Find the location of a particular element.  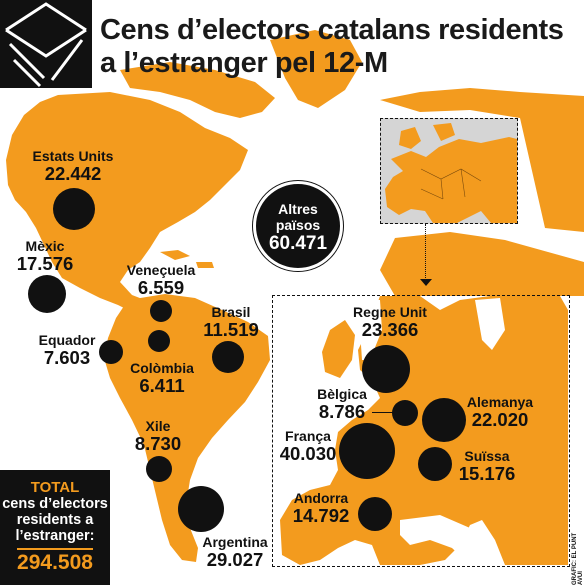

europe-locator-map is located at coordinates (451, 173).